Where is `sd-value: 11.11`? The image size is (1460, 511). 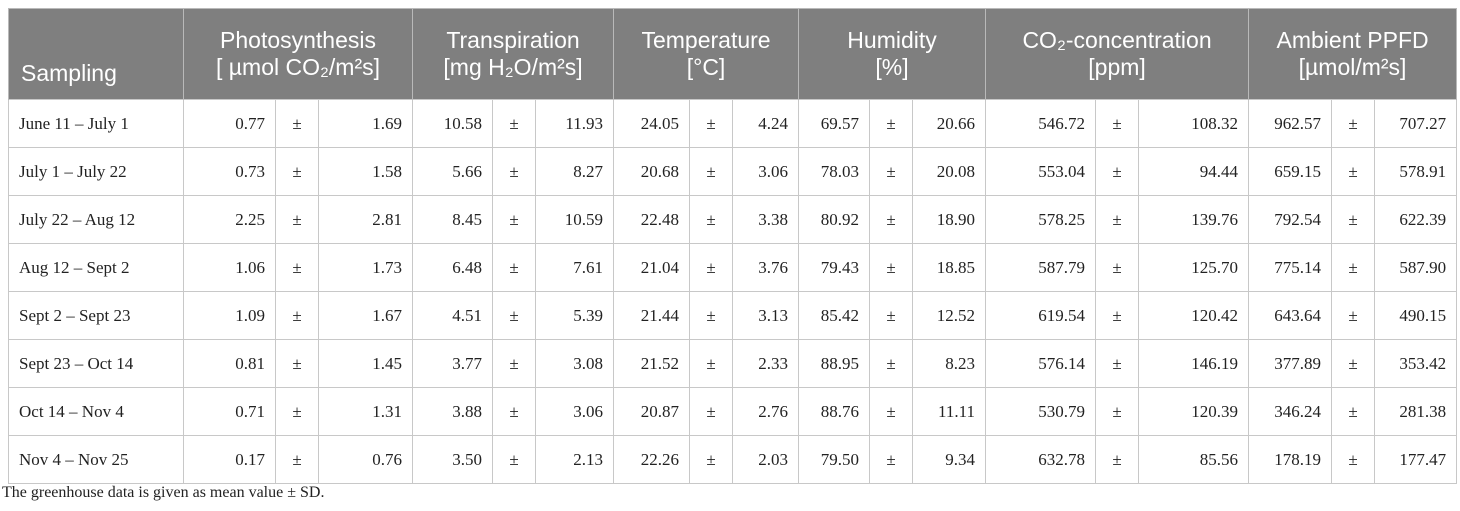
sd-value: 11.11 is located at coordinates (949, 411).